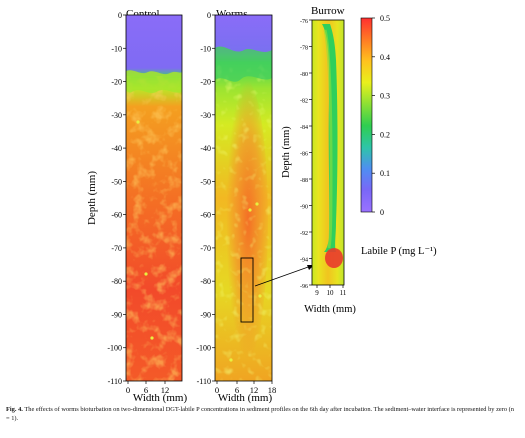  Describe the element at coordinates (304, 261) in the screenshot. I see `depth-tick-label: -94` at that location.